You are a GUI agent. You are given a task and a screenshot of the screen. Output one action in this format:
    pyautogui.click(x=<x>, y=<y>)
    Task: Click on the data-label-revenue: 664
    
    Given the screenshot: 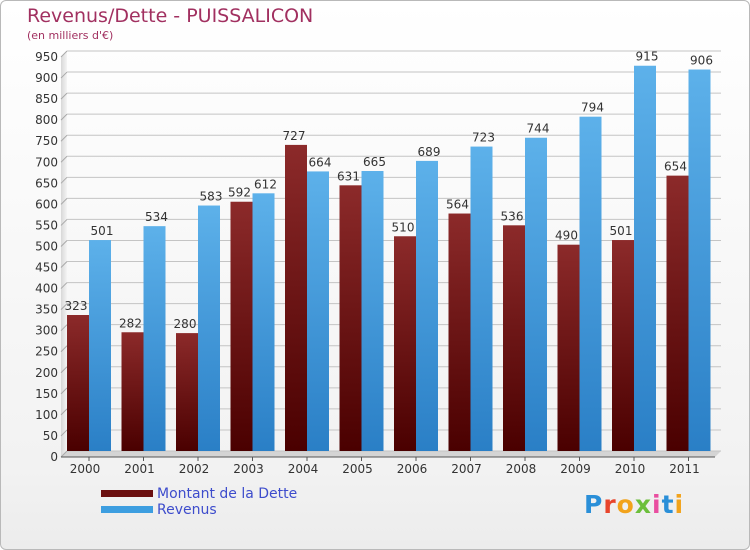 What is the action you would take?
    pyautogui.click(x=320, y=162)
    